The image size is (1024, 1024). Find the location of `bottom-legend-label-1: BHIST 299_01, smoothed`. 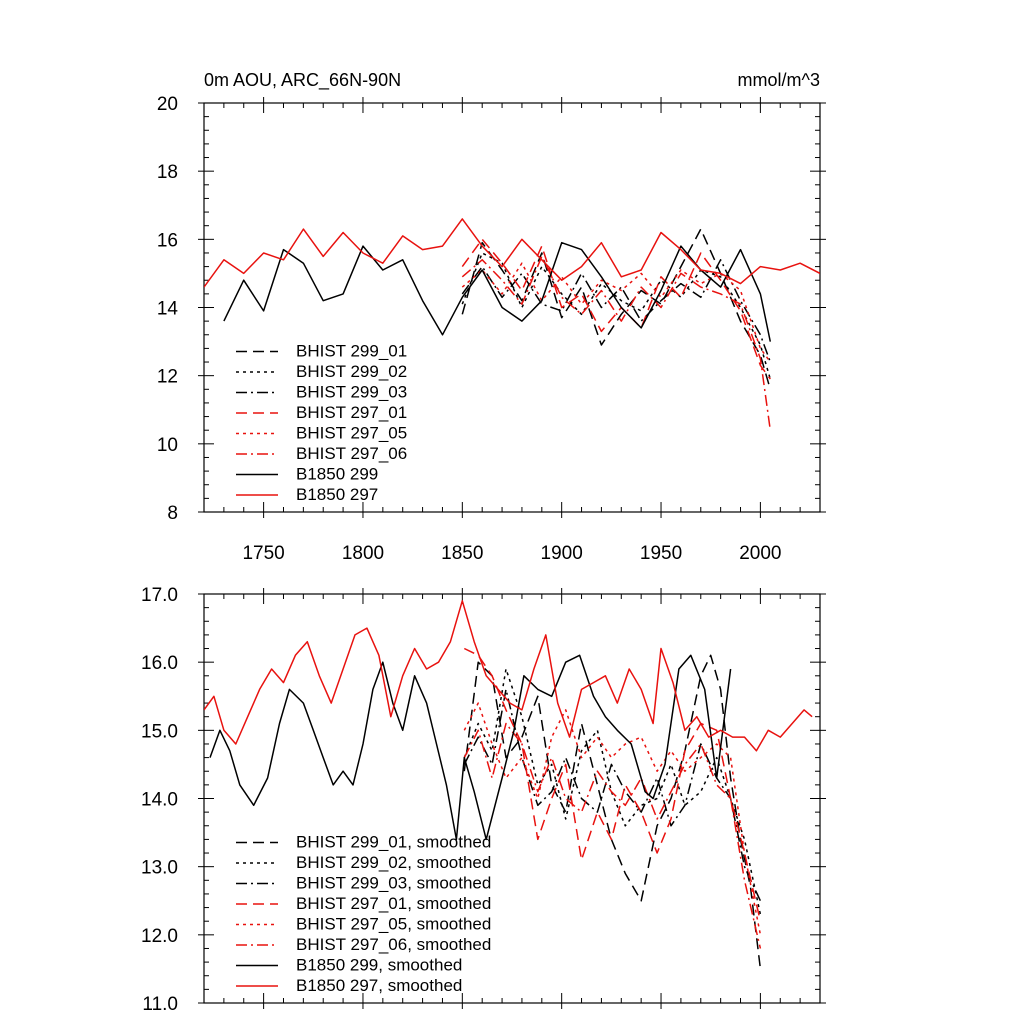

bottom-legend-label-1: BHIST 299_01, smoothed is located at coordinates (393, 842).